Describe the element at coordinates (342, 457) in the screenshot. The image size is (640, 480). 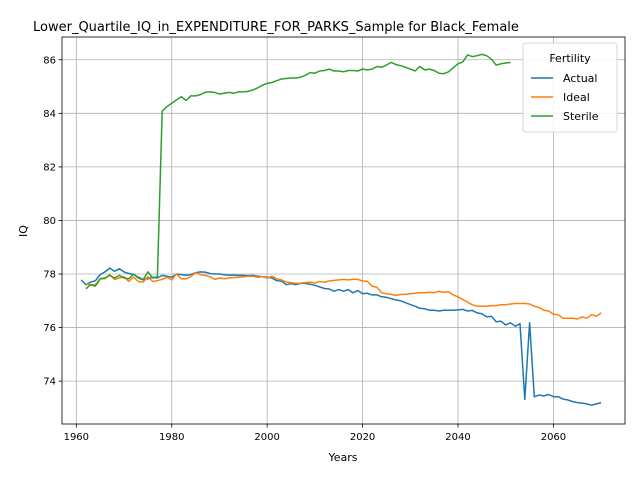
I see `x-axis-label: Years` at that location.